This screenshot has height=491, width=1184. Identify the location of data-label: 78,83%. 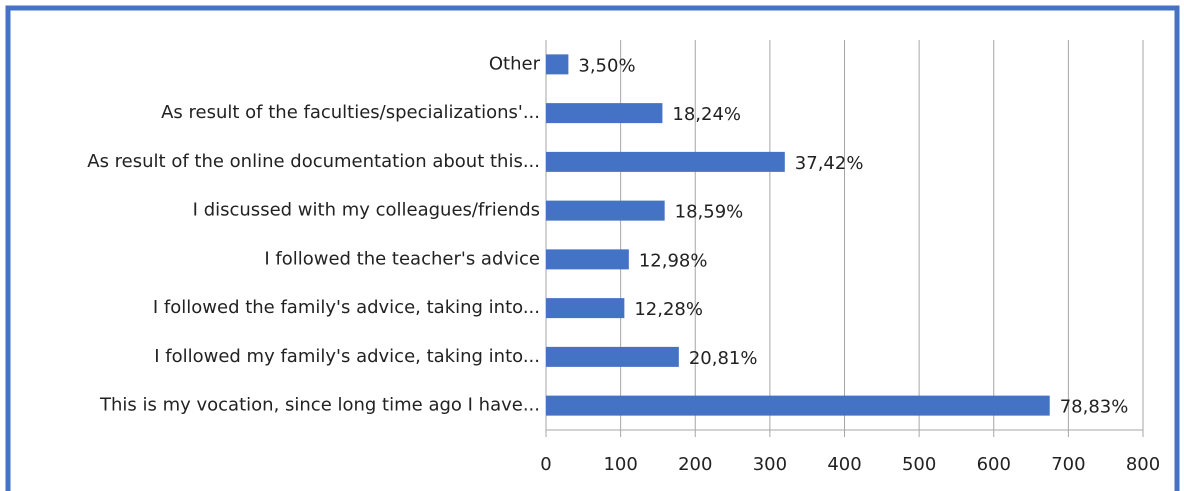
(1094, 407).